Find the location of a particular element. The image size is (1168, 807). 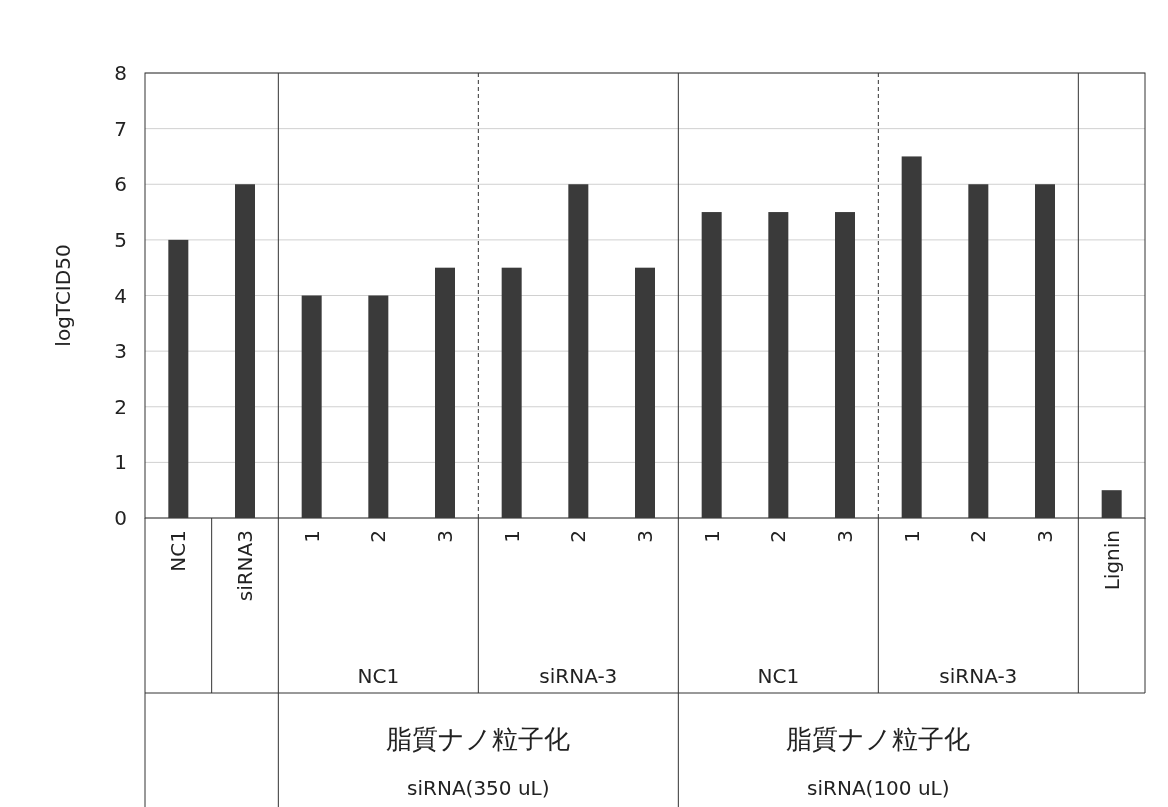

y-tick-label: 5 is located at coordinates (120, 239).